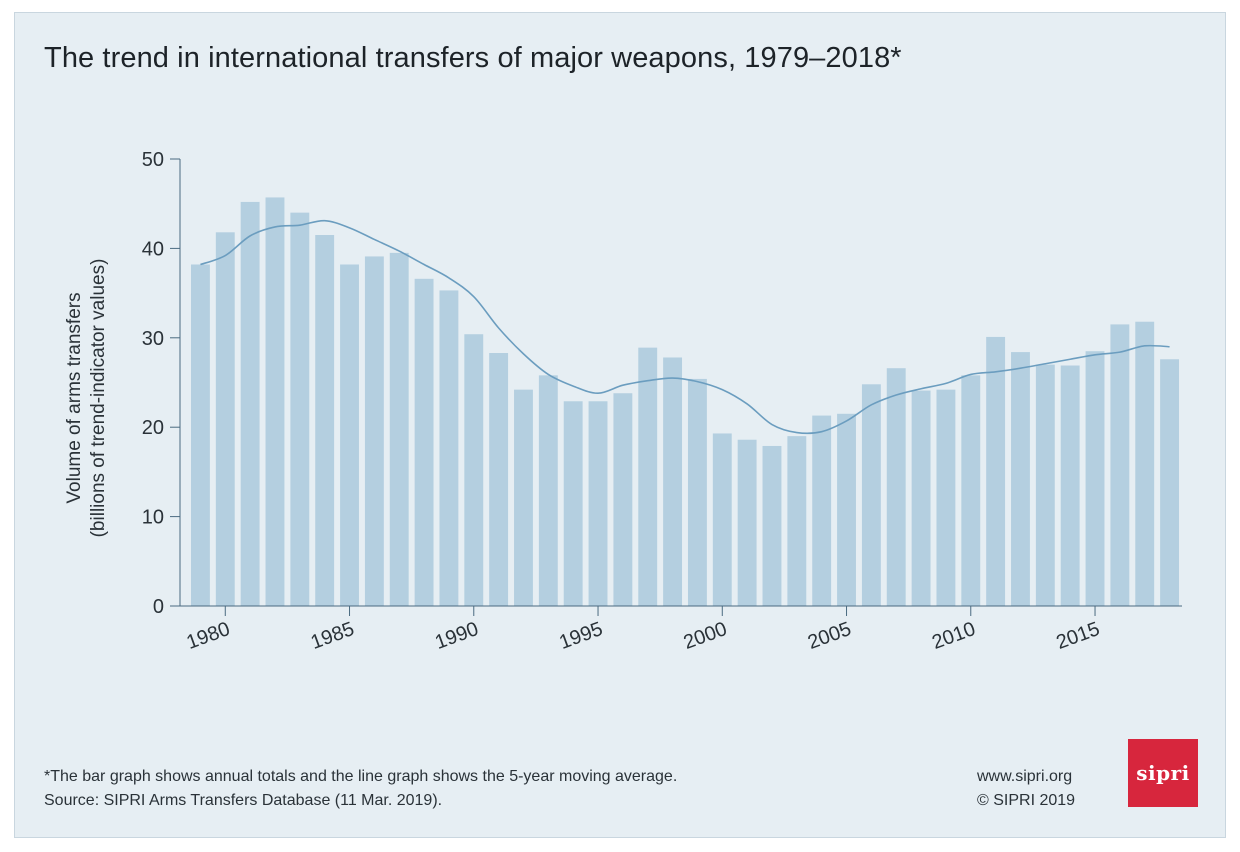  I want to click on bar-2001, so click(747, 522).